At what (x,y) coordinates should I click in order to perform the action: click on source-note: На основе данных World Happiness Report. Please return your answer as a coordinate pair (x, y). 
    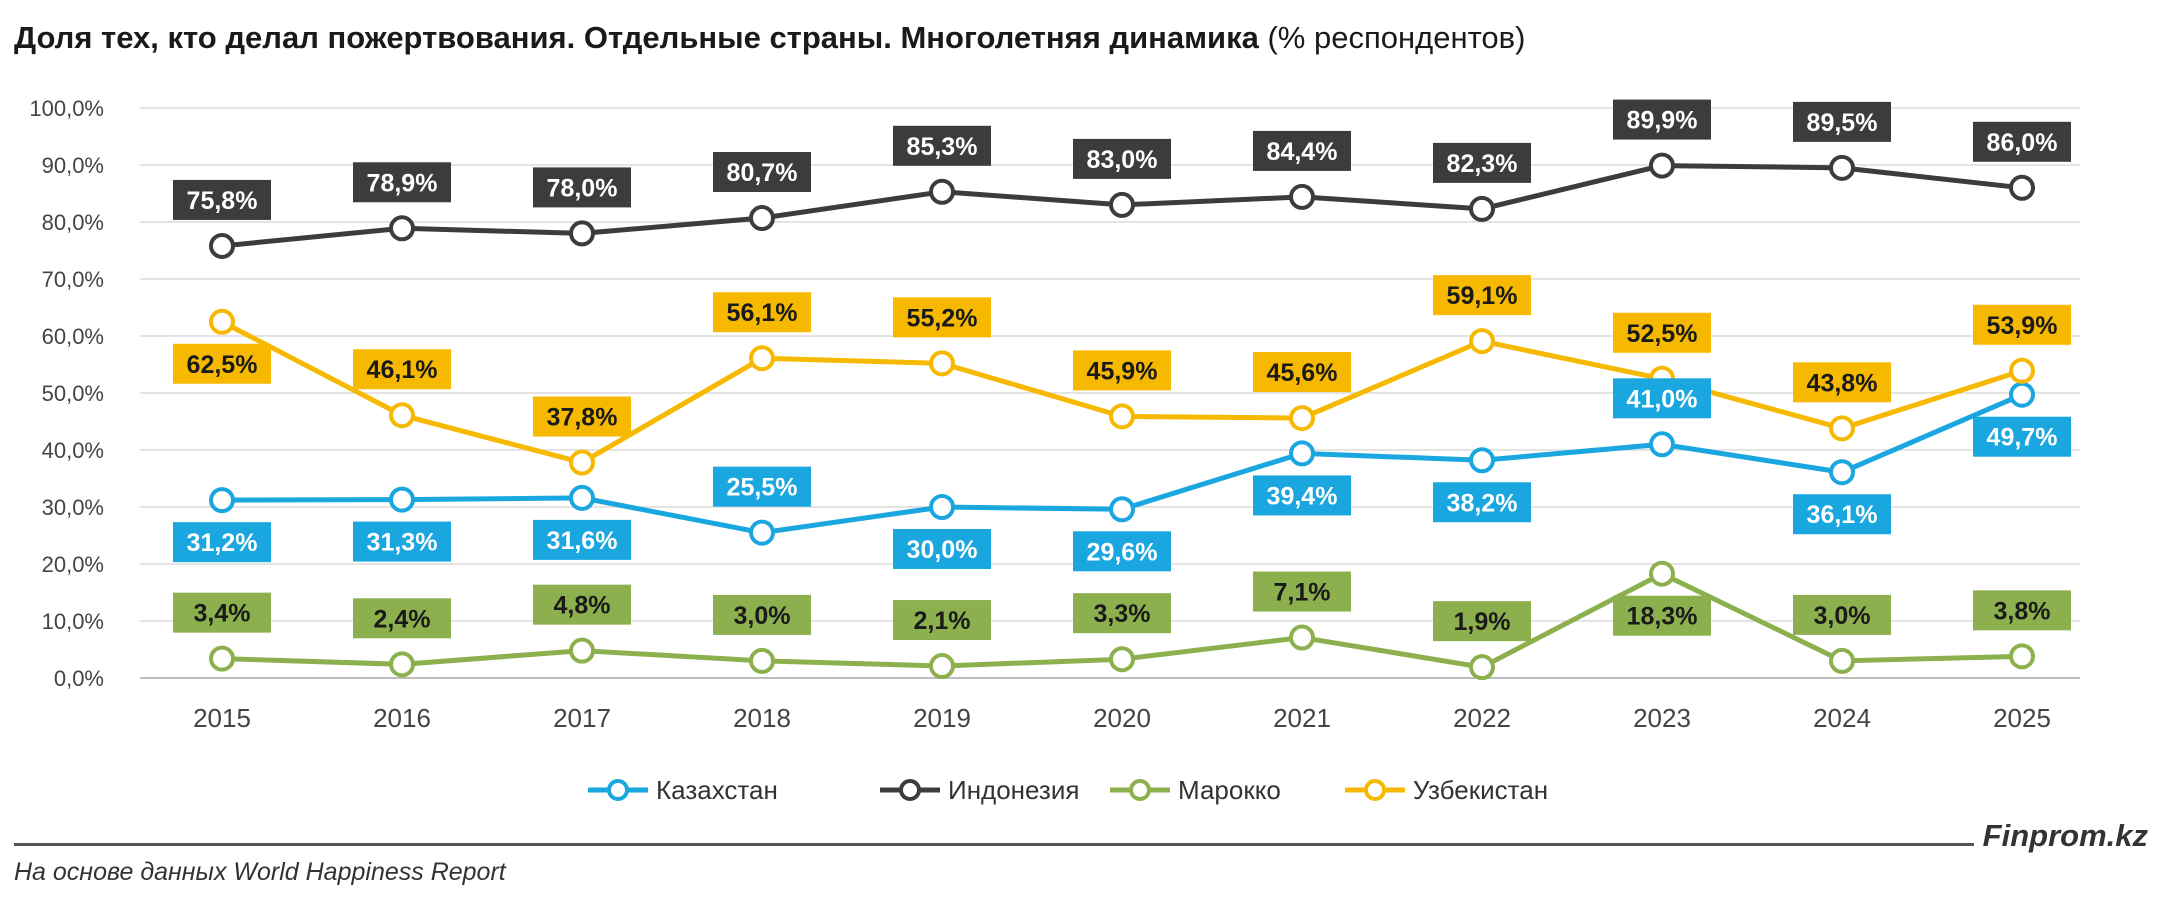
    Looking at the image, I should click on (260, 872).